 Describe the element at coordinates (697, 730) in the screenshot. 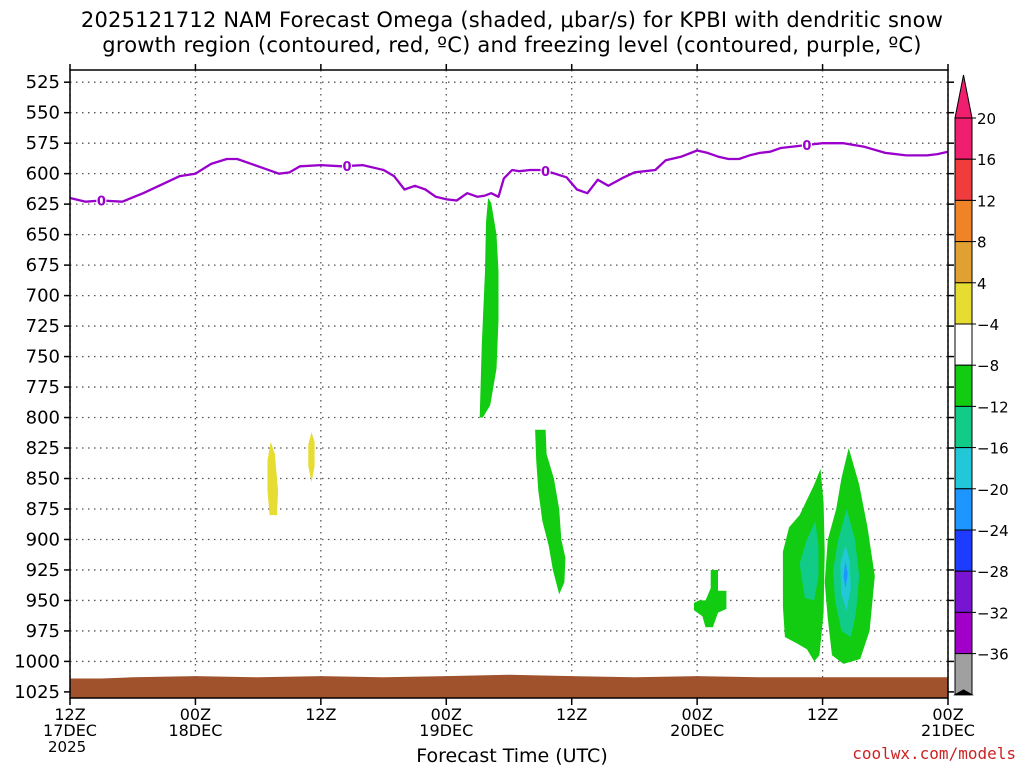

I see `x-tick-date-label: 20DEC` at that location.